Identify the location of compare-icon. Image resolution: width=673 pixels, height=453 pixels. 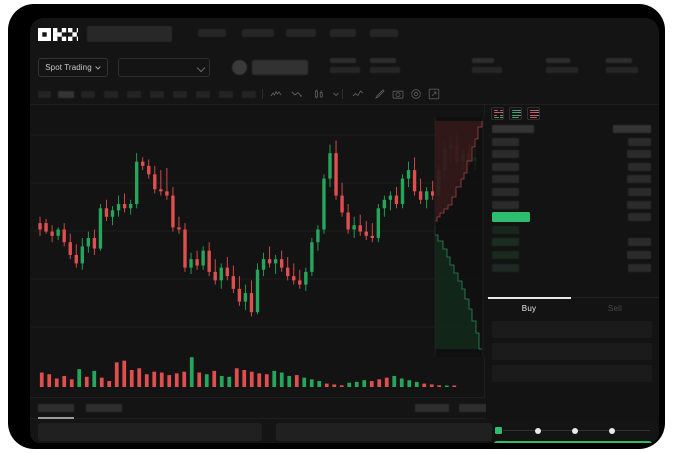
(297, 94).